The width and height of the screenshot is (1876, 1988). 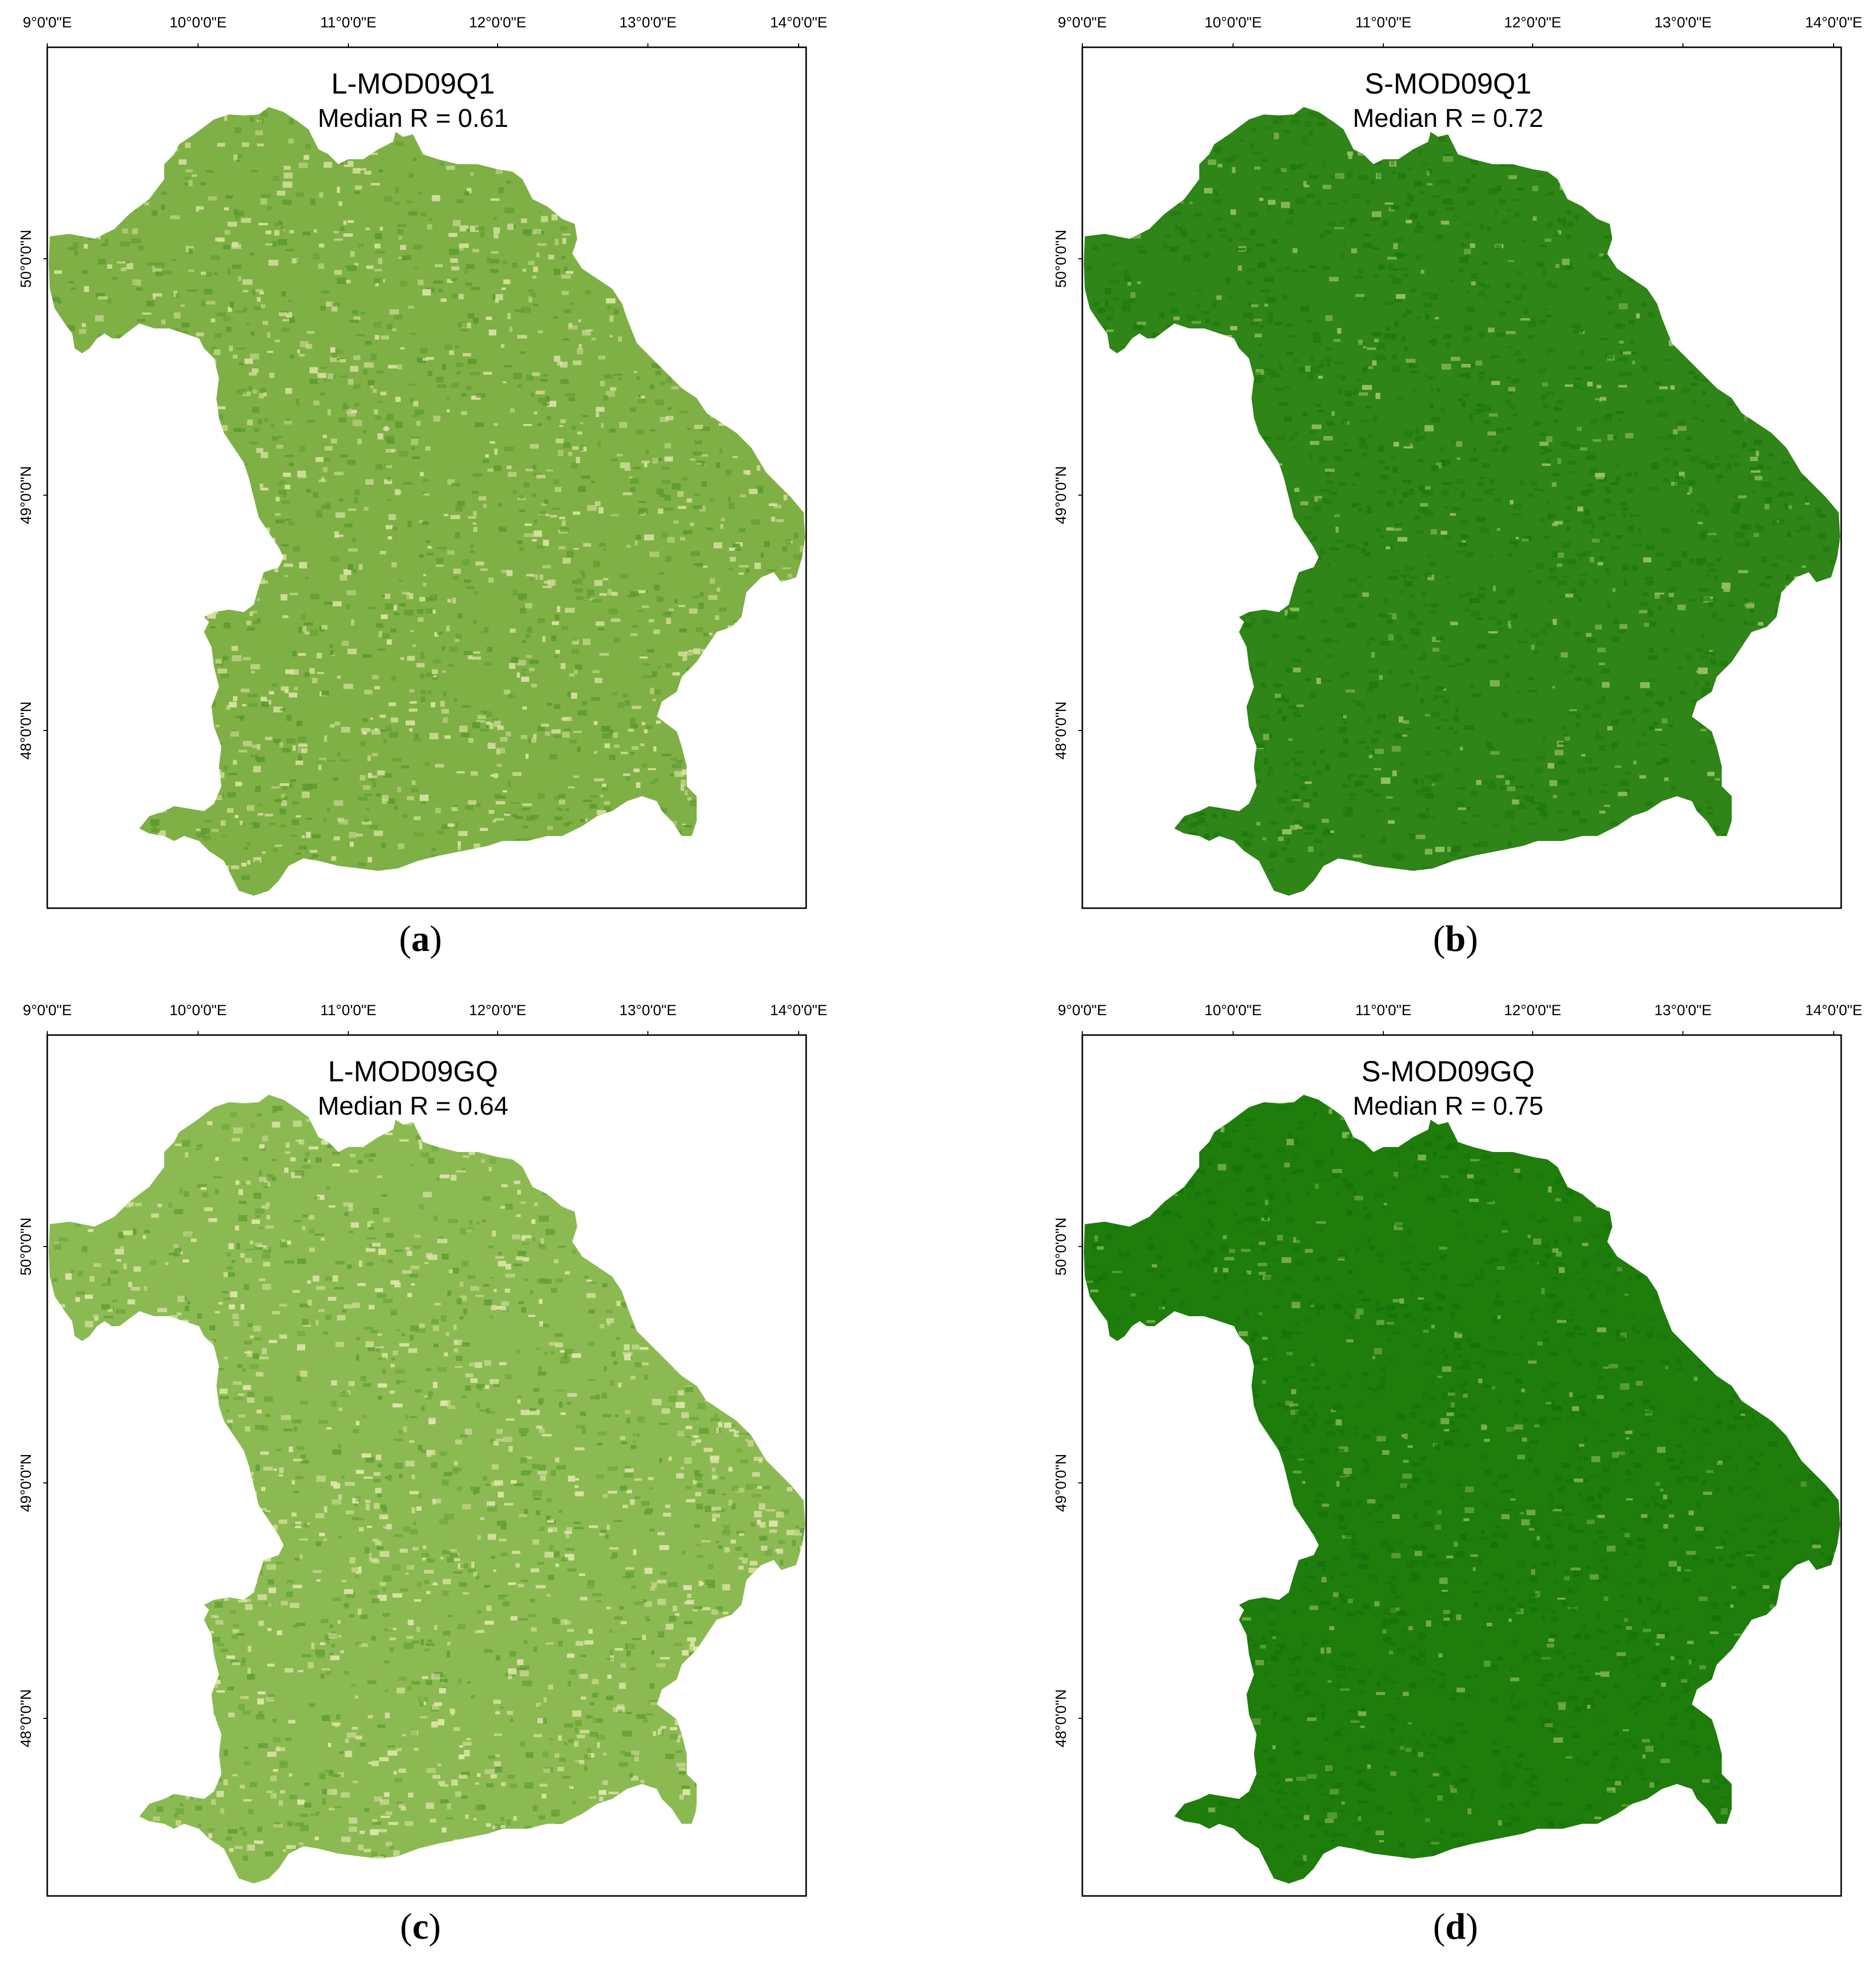 I want to click on map-title: S-MOD09GQ, so click(x=1448, y=1072).